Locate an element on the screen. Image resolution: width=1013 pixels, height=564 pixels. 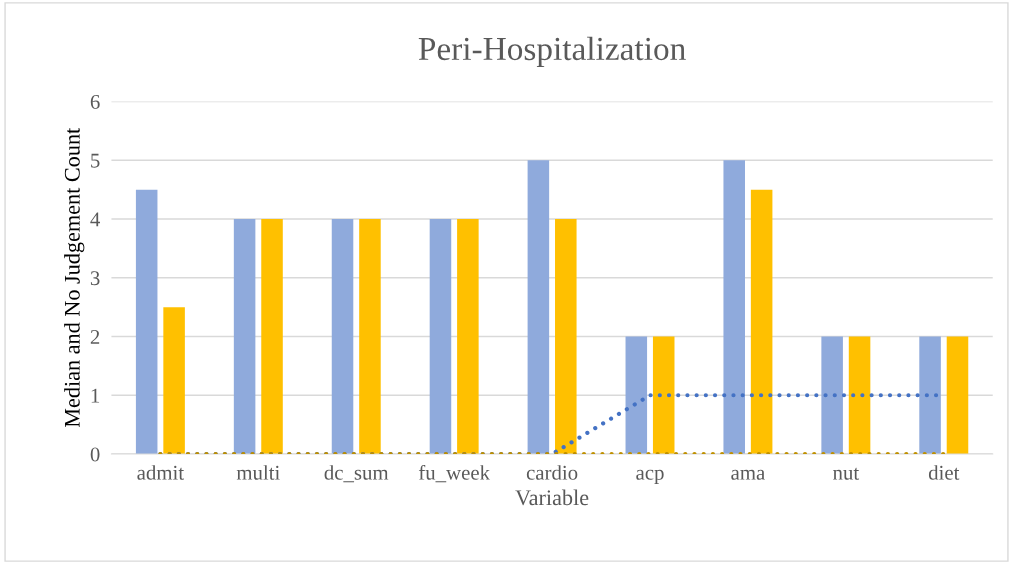
x-axis-title: Variable is located at coordinates (552, 497).